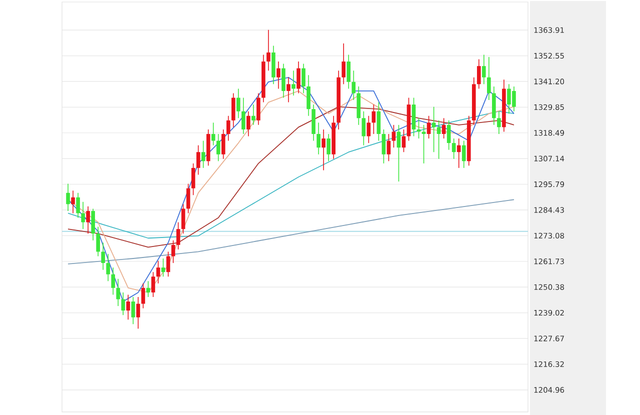  I want to click on line-series, so click(291, 231).